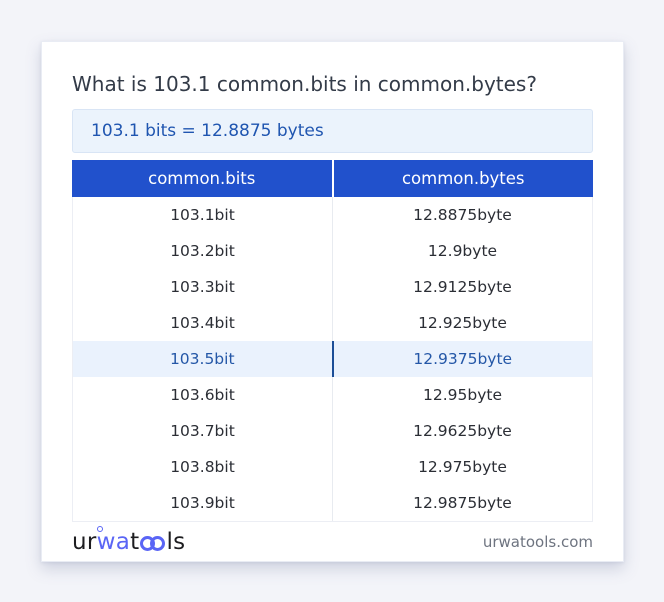 Image resolution: width=664 pixels, height=602 pixels. I want to click on urwatools-logo: ur wa t ls, so click(129, 540).